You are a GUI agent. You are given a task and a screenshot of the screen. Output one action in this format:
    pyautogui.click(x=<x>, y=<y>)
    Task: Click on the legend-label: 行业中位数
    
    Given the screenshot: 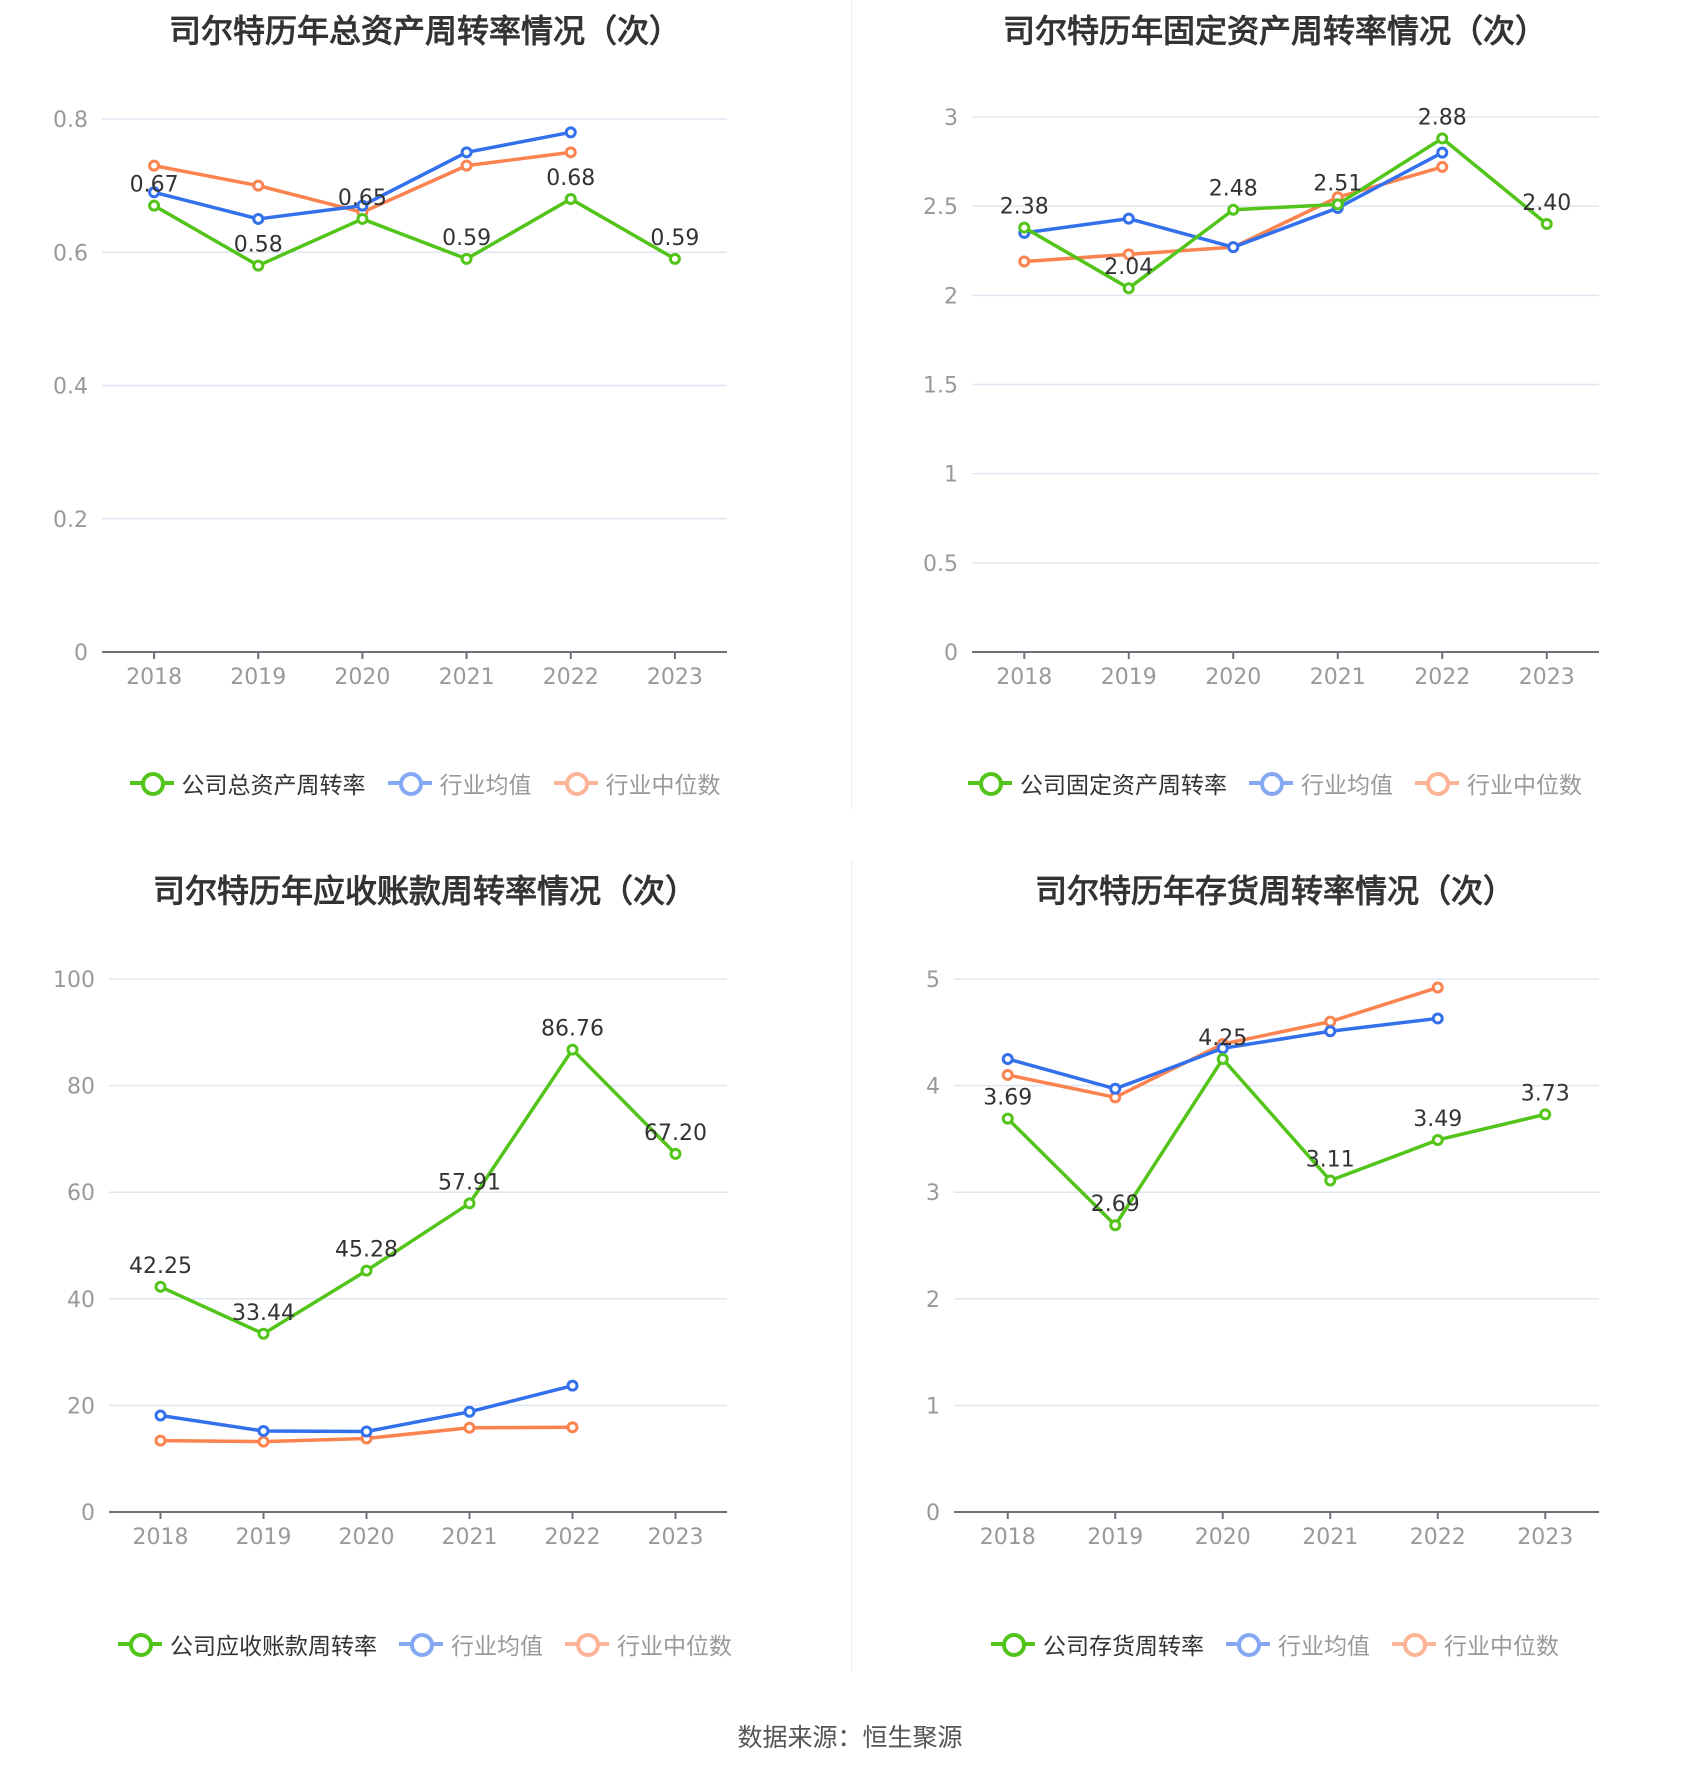 What is the action you would take?
    pyautogui.click(x=1524, y=786)
    